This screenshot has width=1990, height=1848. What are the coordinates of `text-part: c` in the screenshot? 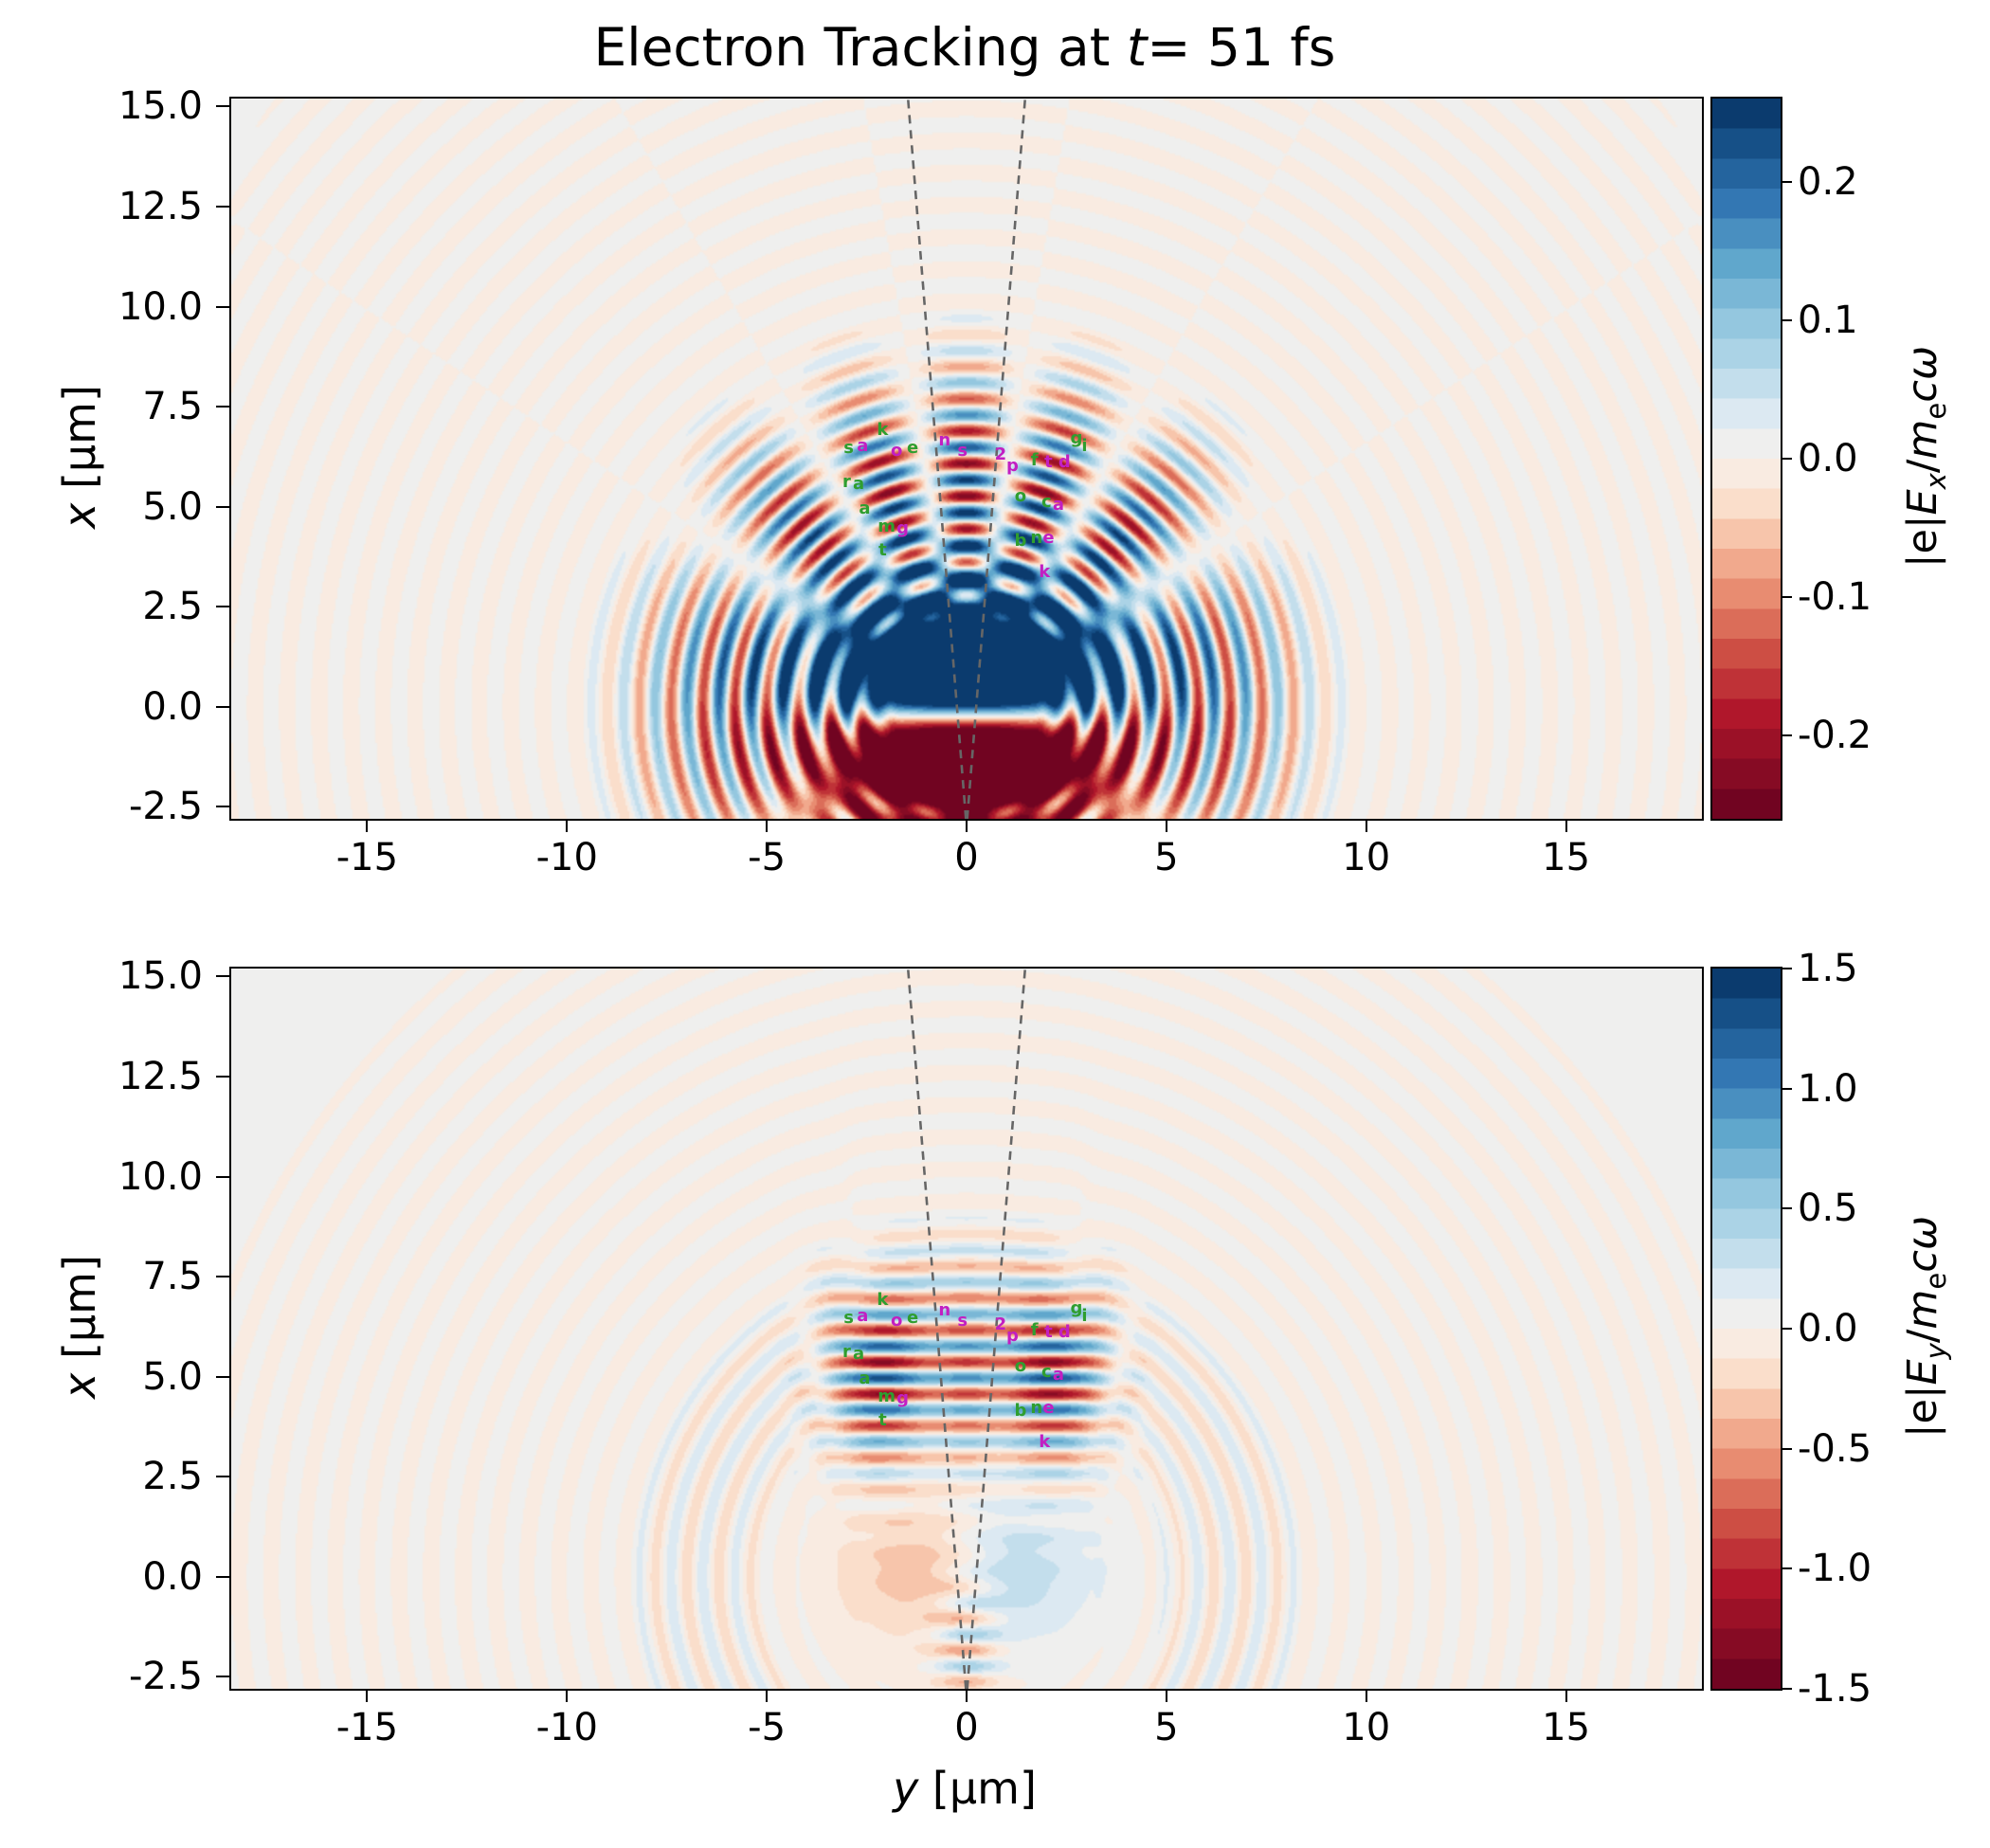 It's located at (1923, 1262).